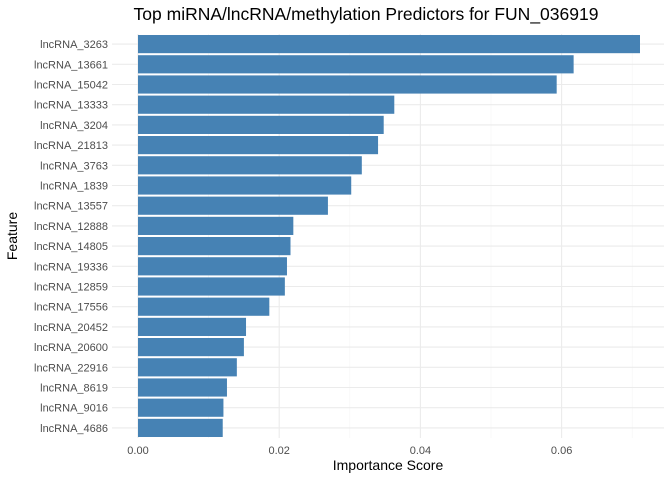  Describe the element at coordinates (74, 187) in the screenshot. I see `y-tick-label: lncRNA_1839` at that location.